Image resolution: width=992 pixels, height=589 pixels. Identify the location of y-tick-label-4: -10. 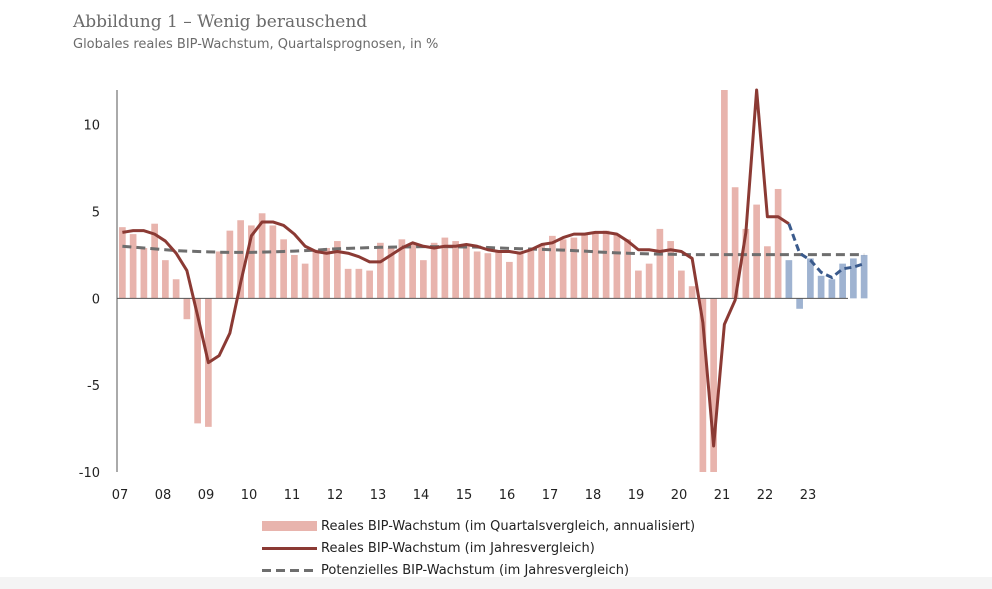
(89, 473).